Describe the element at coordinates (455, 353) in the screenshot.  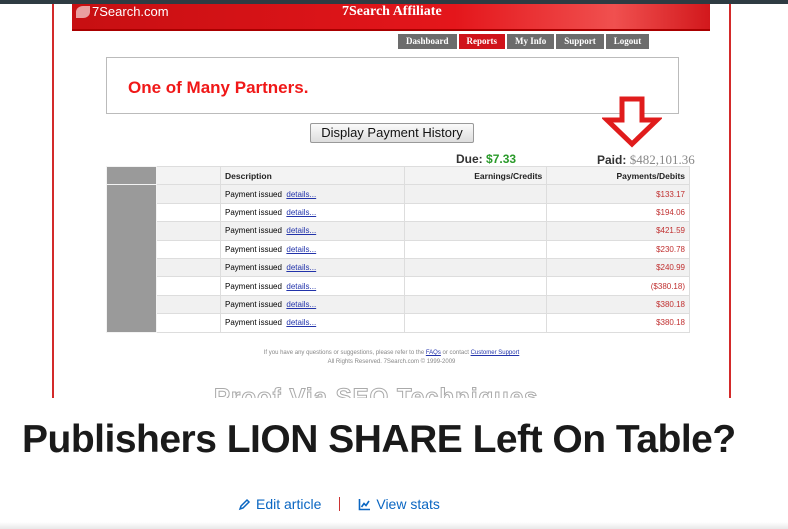
I see `footer-mid: or contact` at that location.